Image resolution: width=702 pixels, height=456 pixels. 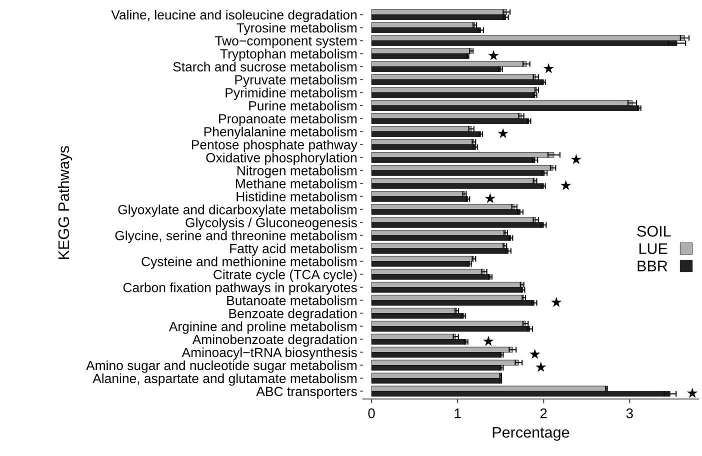 What do you see at coordinates (292, 301) in the screenshot?
I see `y-tick-label: Butanoate metabolism` at bounding box center [292, 301].